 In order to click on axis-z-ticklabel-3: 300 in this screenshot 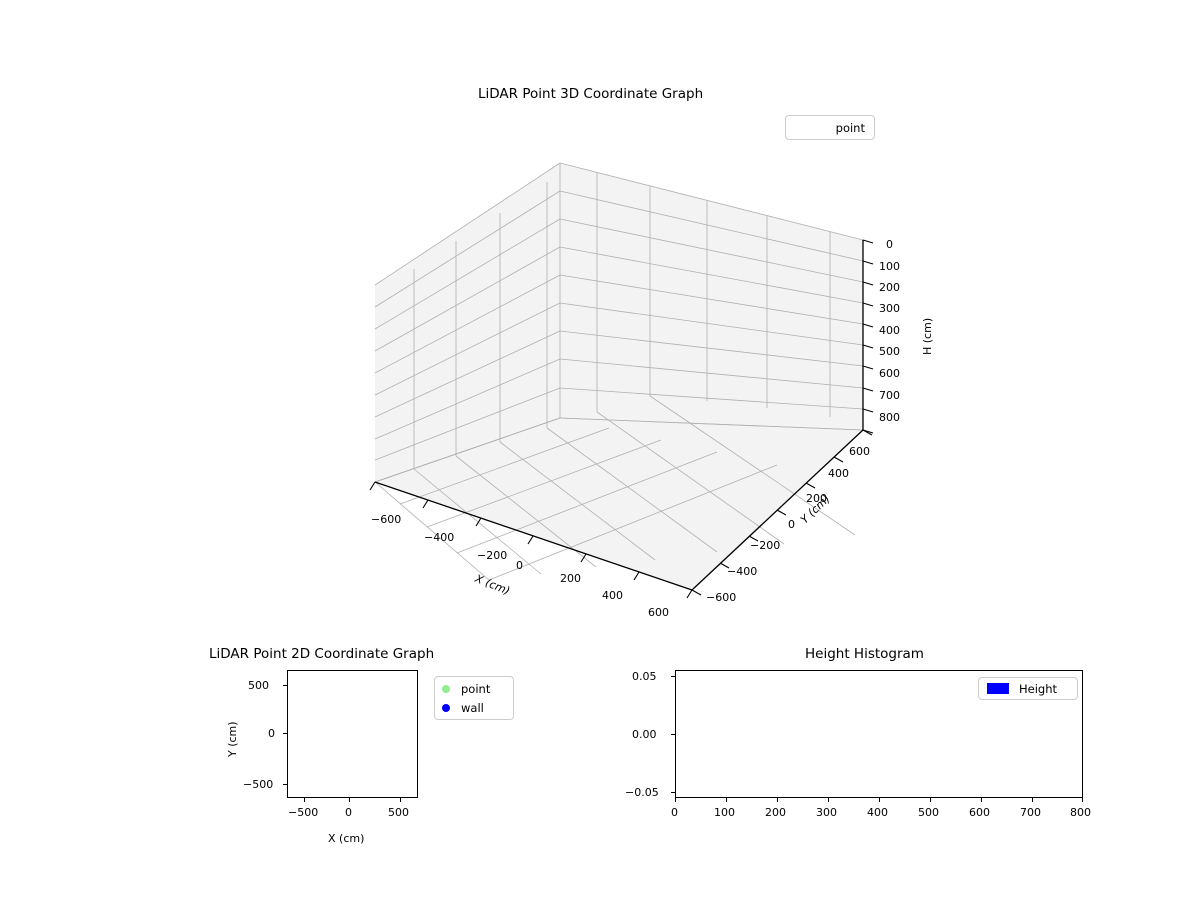, I will do `click(889, 308)`.